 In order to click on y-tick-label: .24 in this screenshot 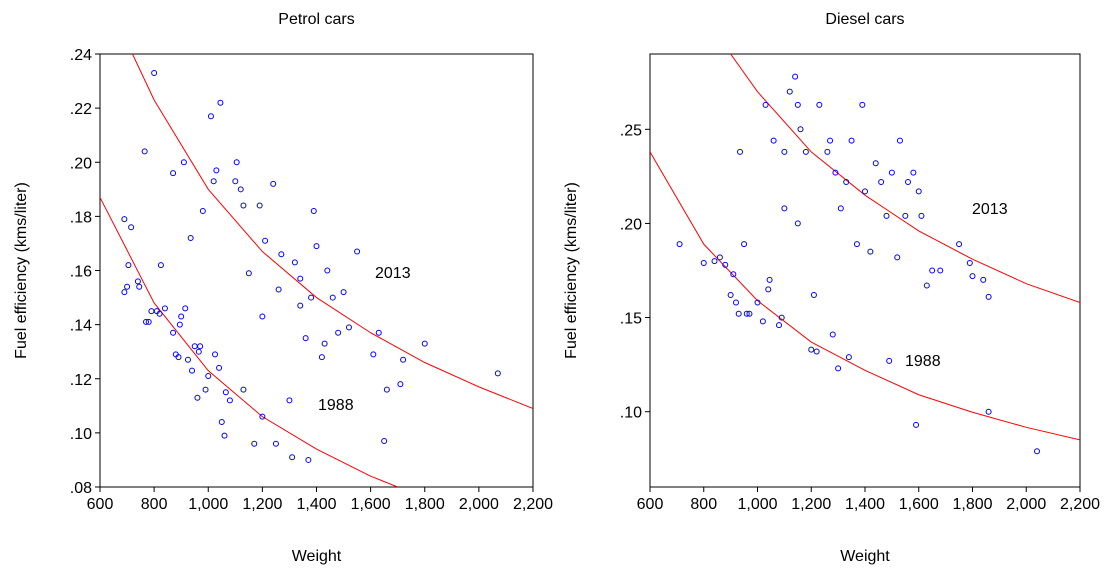, I will do `click(81, 55)`.